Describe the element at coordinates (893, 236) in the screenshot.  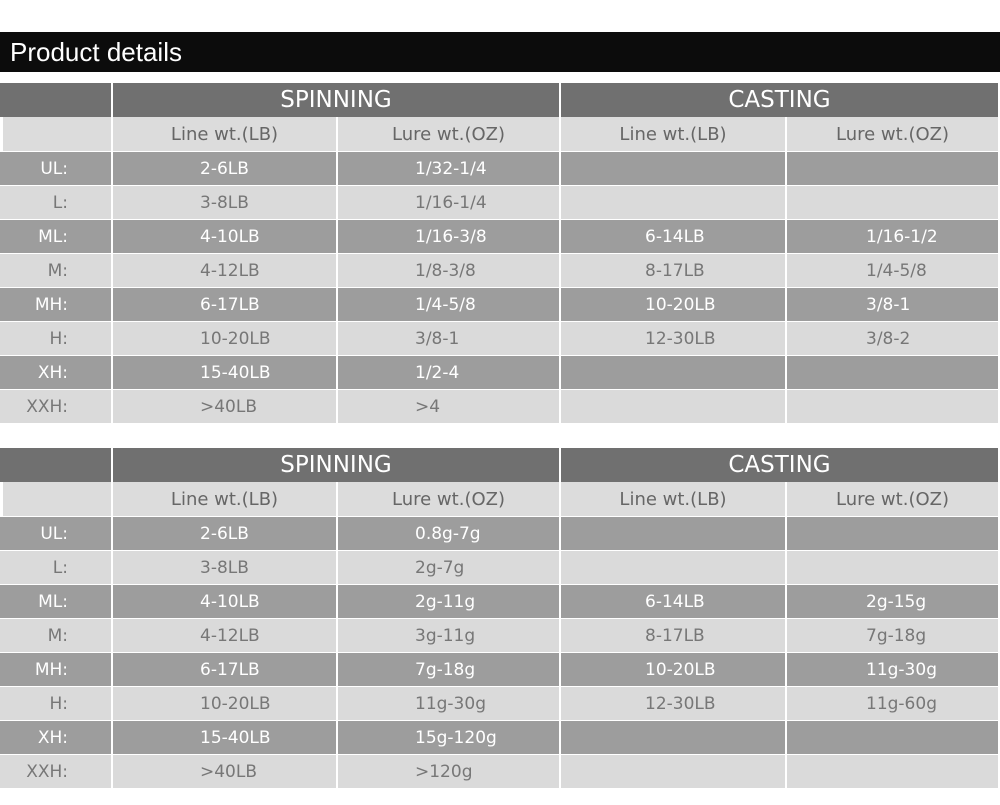
I see `cell: 1/16-1/2` at that location.